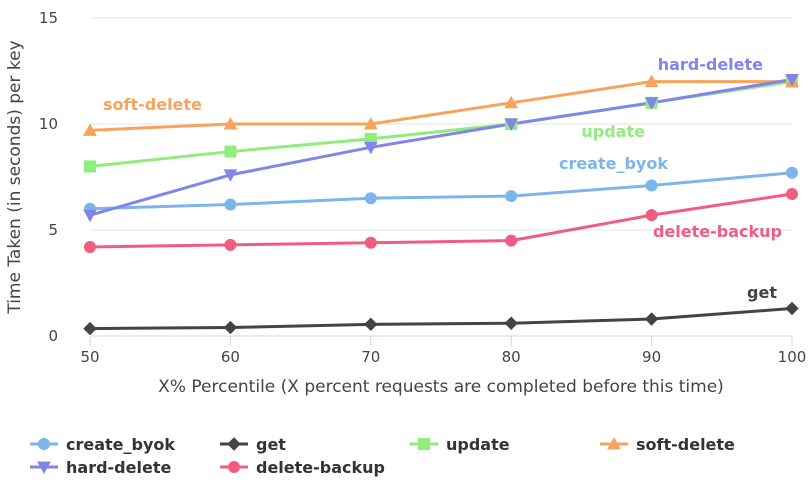  Describe the element at coordinates (120, 444) in the screenshot. I see `legend-label: create_byok` at that location.